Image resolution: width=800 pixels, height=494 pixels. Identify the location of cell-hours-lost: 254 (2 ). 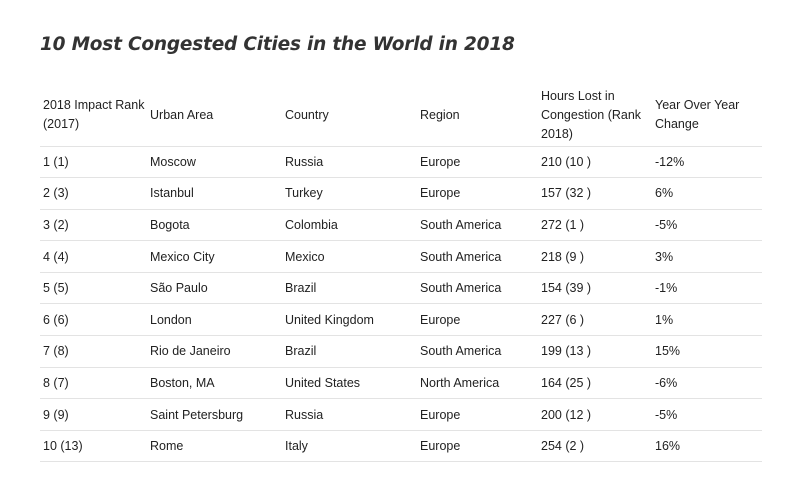
(595, 446).